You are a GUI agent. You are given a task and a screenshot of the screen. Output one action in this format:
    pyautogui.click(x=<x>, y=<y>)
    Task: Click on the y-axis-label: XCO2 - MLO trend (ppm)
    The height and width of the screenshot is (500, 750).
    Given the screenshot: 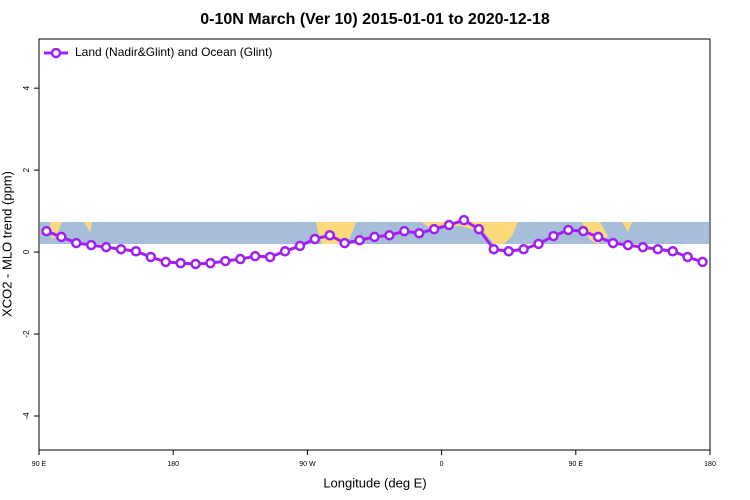 What is the action you would take?
    pyautogui.click(x=7, y=244)
    